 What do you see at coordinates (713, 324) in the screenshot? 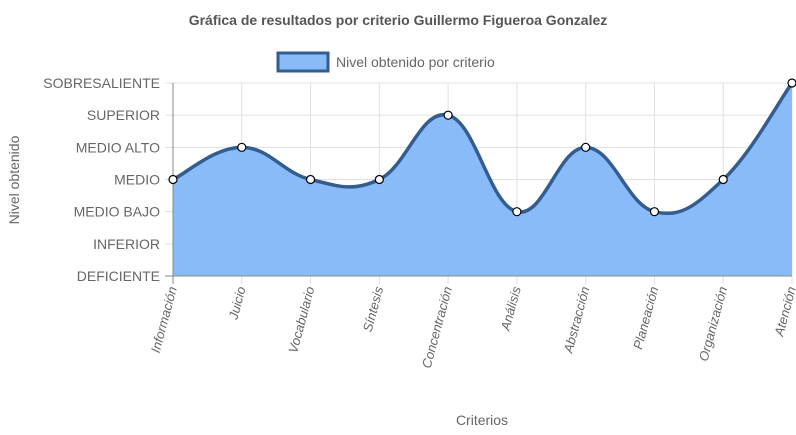
I see `x-tick-label: Organización` at bounding box center [713, 324].